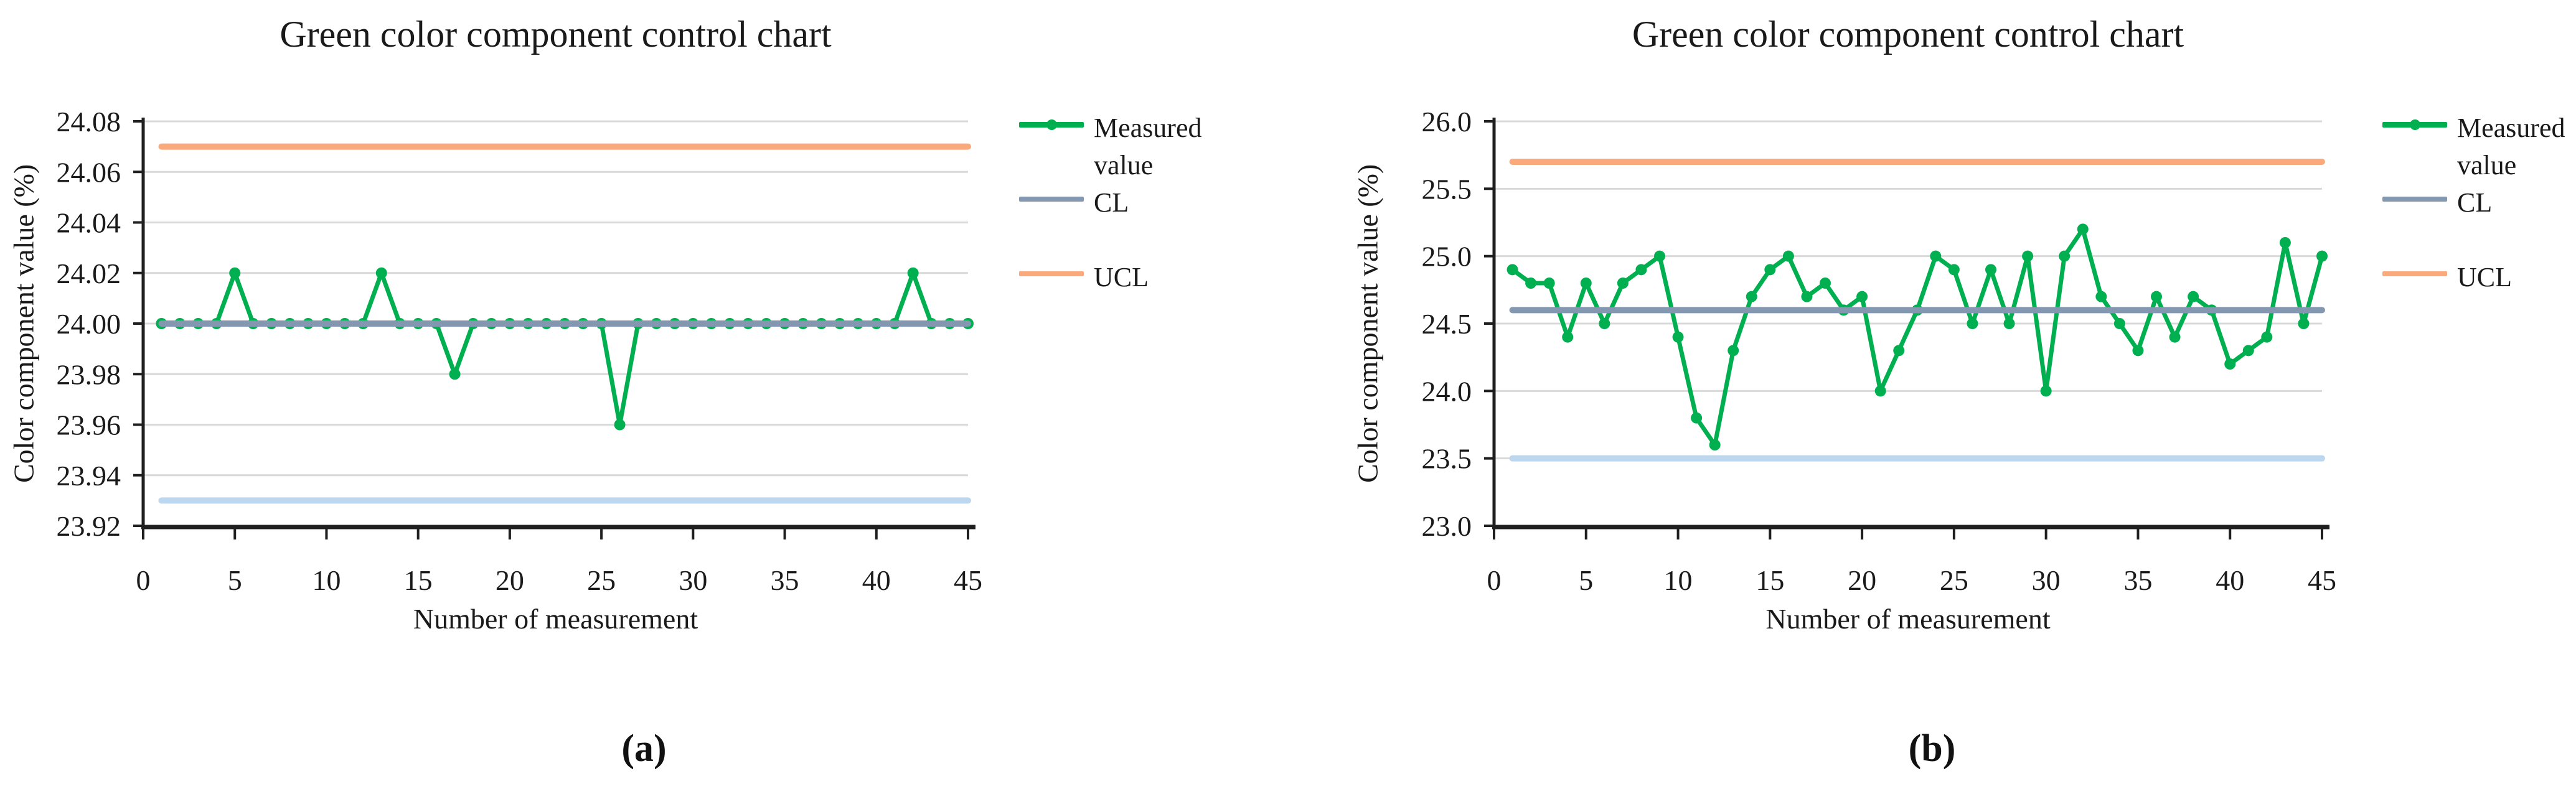  Describe the element at coordinates (89, 476) in the screenshot. I see `y-tick-label: 23.94` at that location.